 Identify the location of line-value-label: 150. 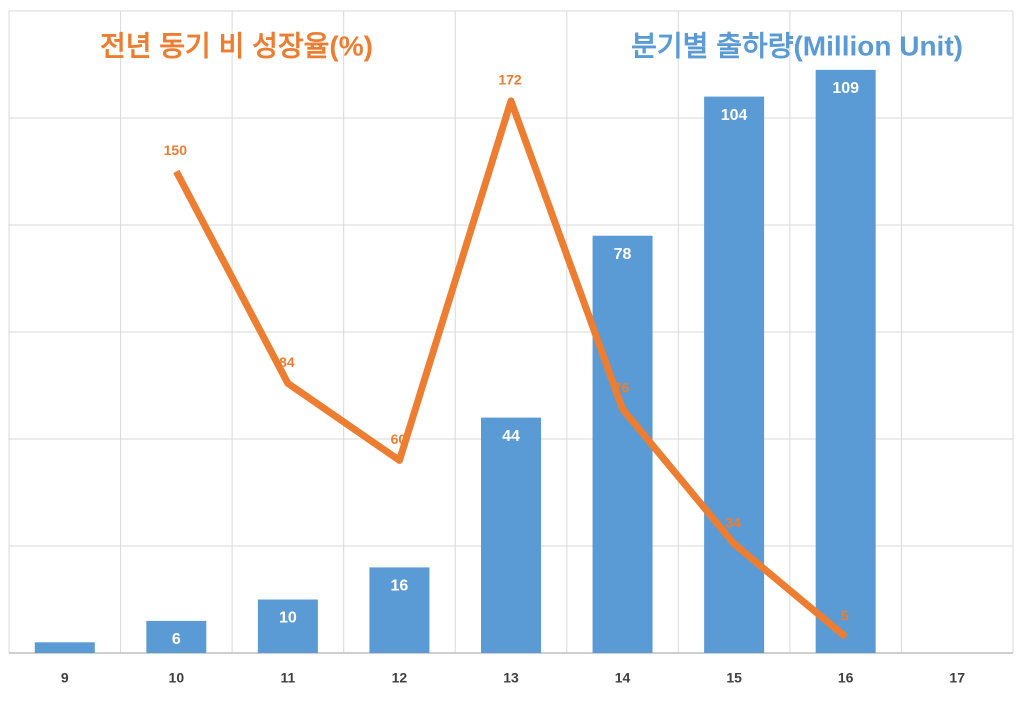
(176, 150).